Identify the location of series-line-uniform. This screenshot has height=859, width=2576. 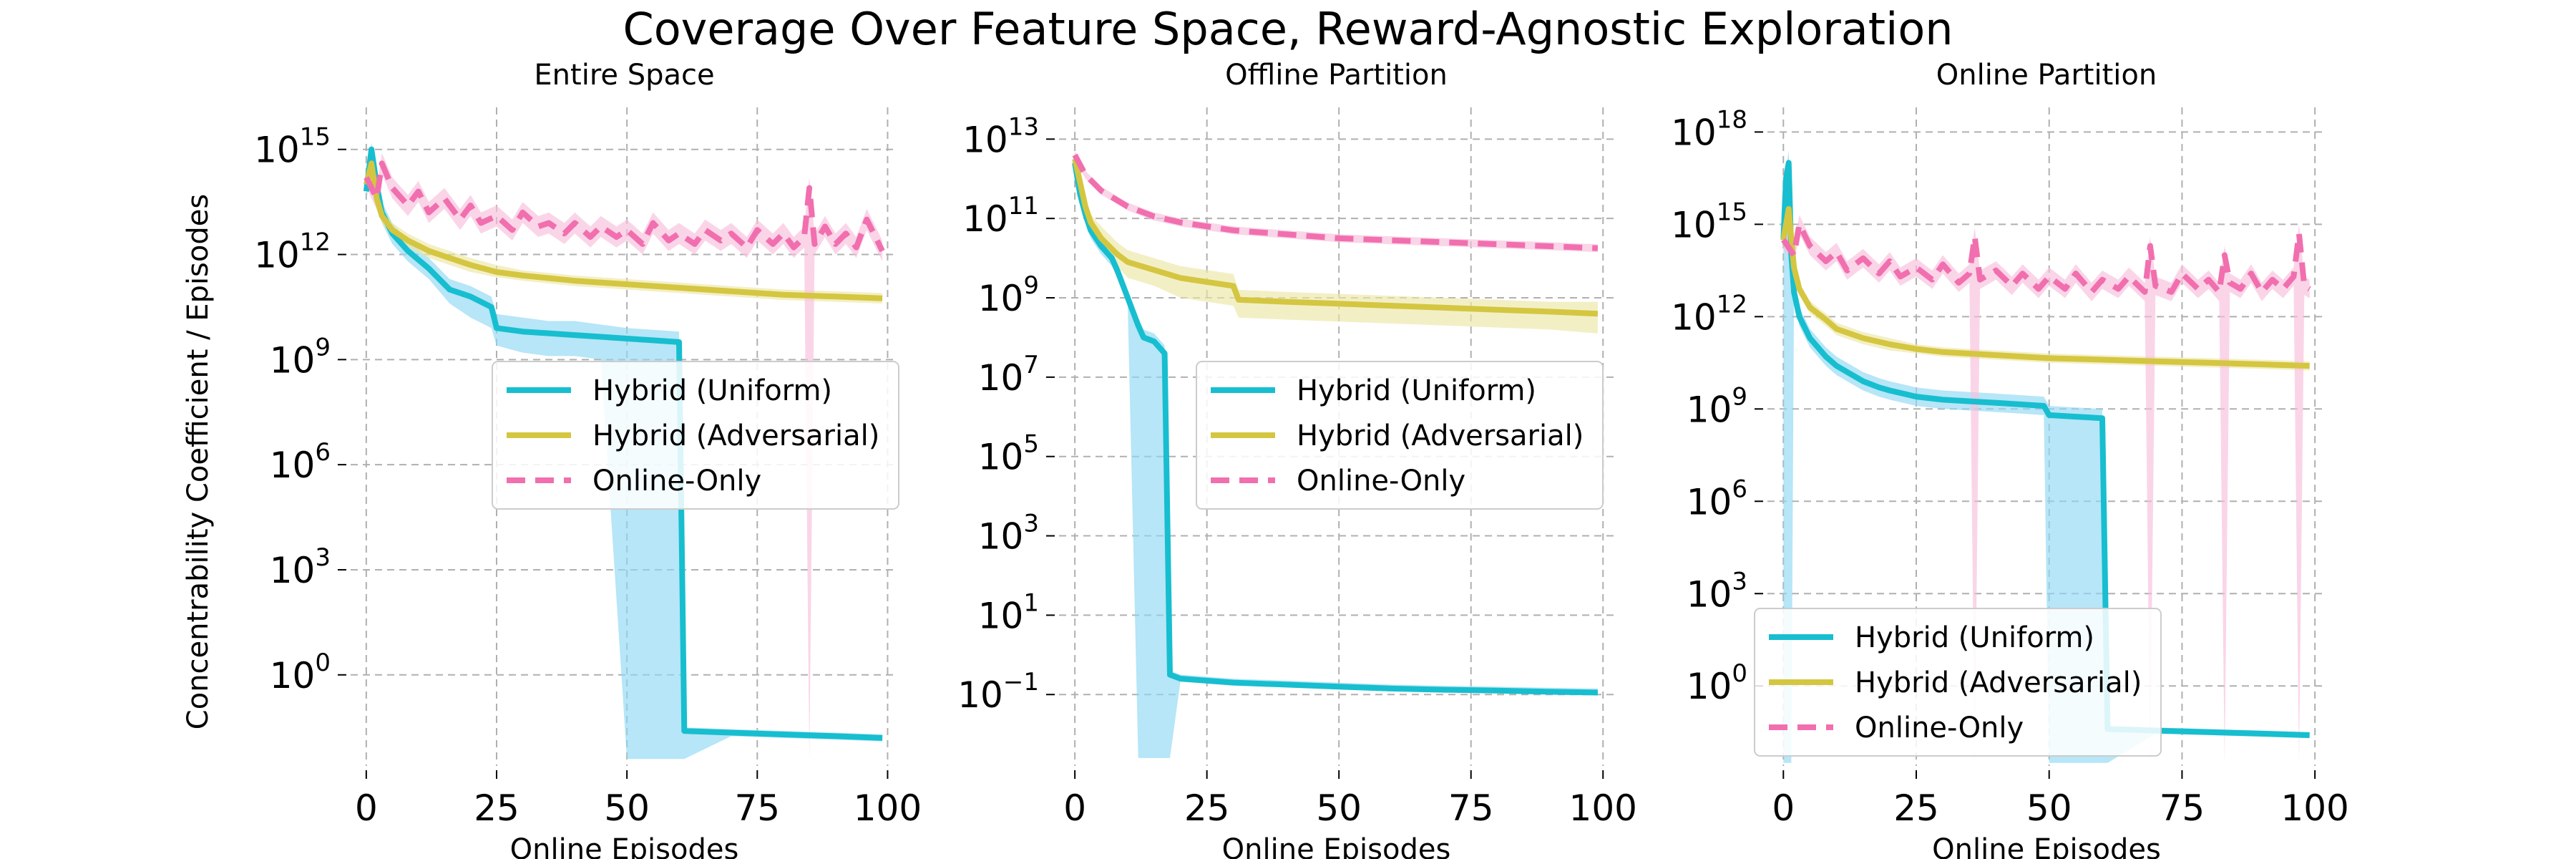
(1335, 429).